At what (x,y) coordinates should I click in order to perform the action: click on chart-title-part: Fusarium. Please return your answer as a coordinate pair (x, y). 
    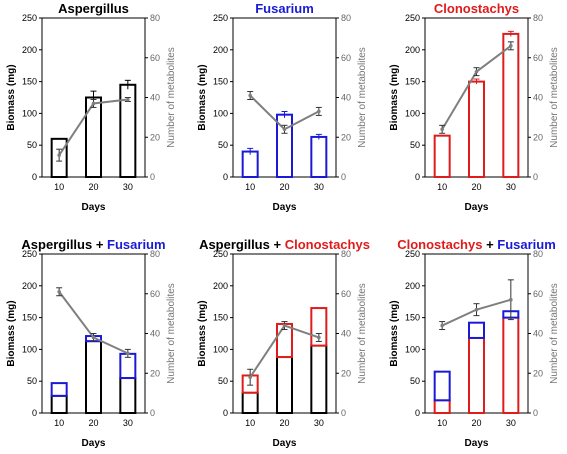
    Looking at the image, I should click on (284, 8).